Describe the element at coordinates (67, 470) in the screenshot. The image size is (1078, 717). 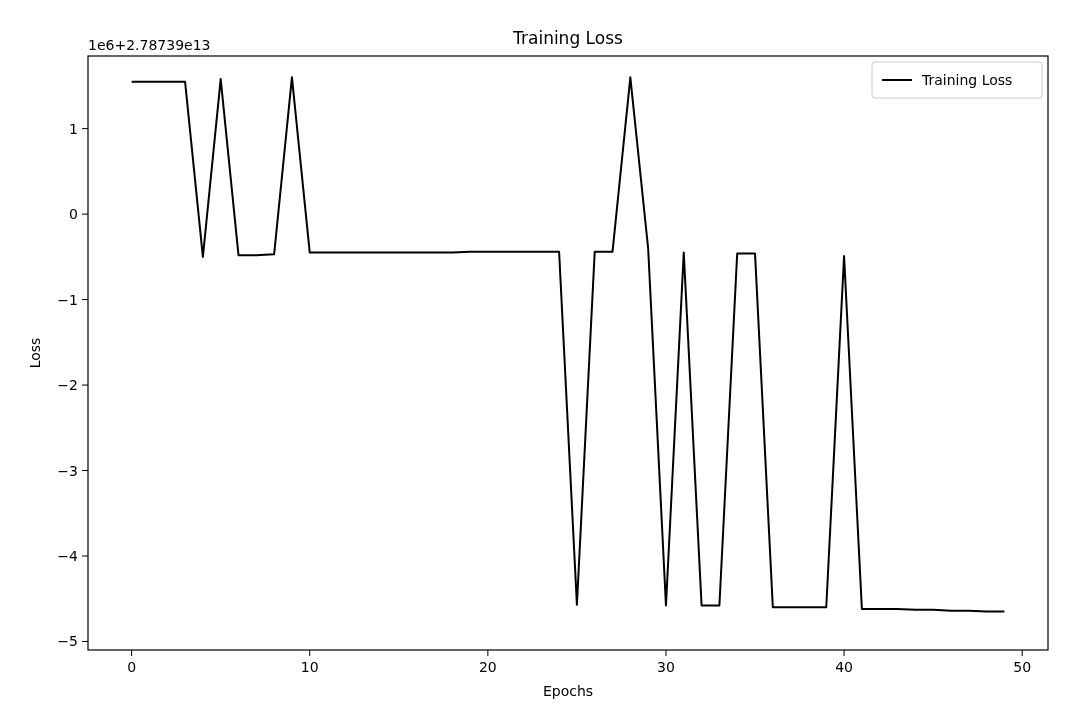
I see `y-tick-label: −3` at that location.